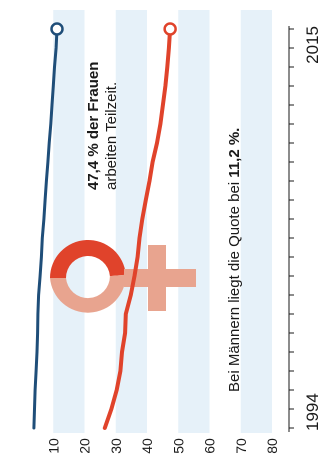  I want to click on annotation-women: 47,4 % der Frauen arbeiten Teilzeit., so click(102, 123).